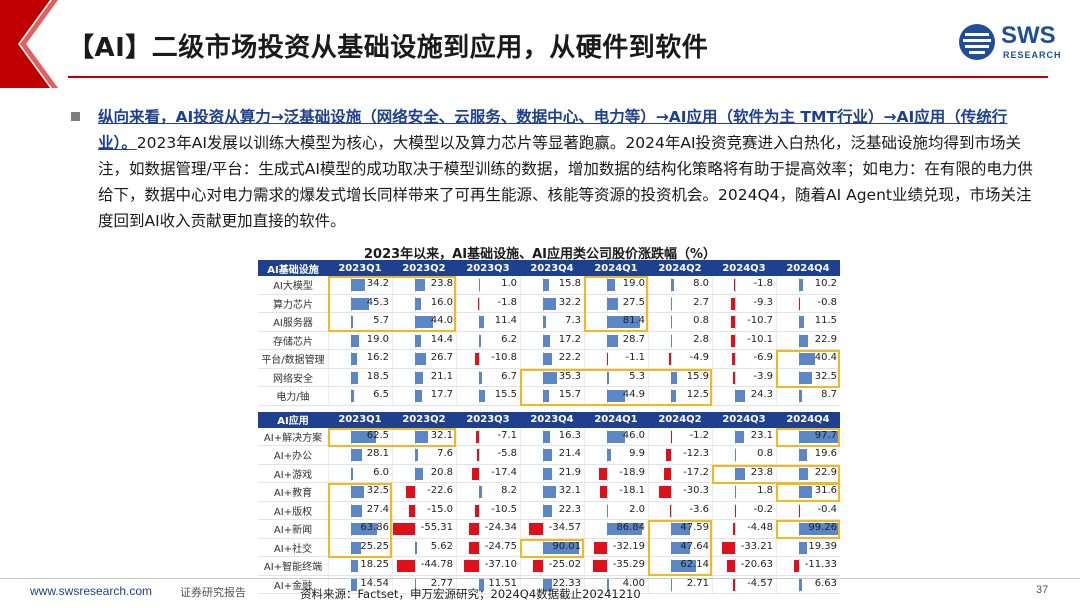 The height and width of the screenshot is (608, 1080). What do you see at coordinates (507, 453) in the screenshot?
I see `cell-value: -5.8` at bounding box center [507, 453].